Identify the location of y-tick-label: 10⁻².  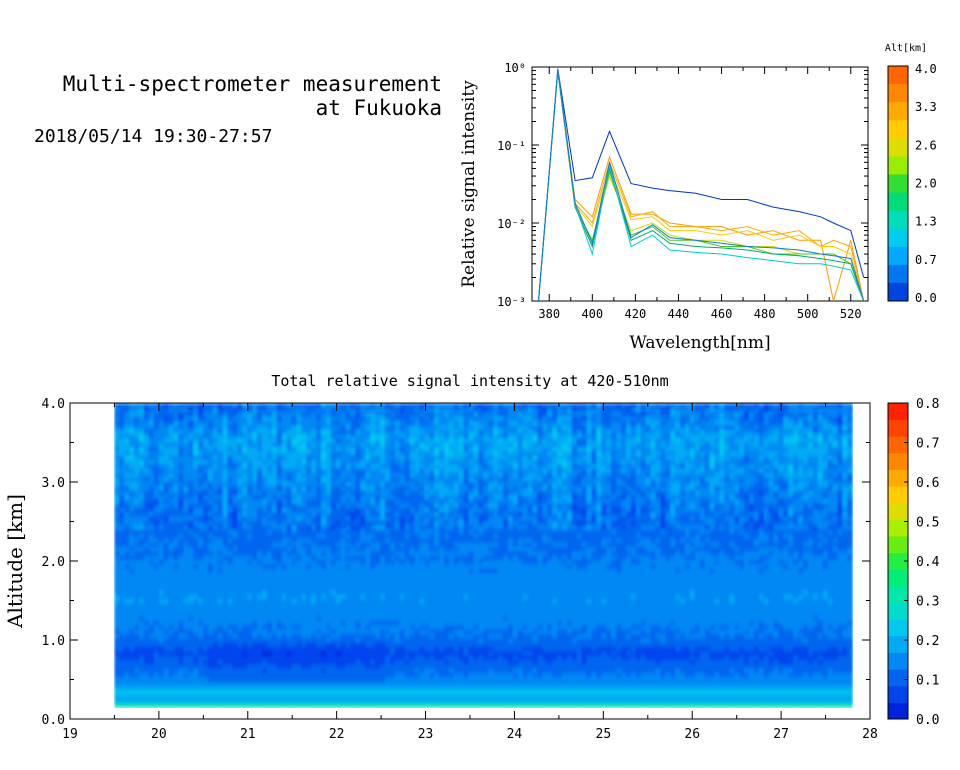
(511, 224).